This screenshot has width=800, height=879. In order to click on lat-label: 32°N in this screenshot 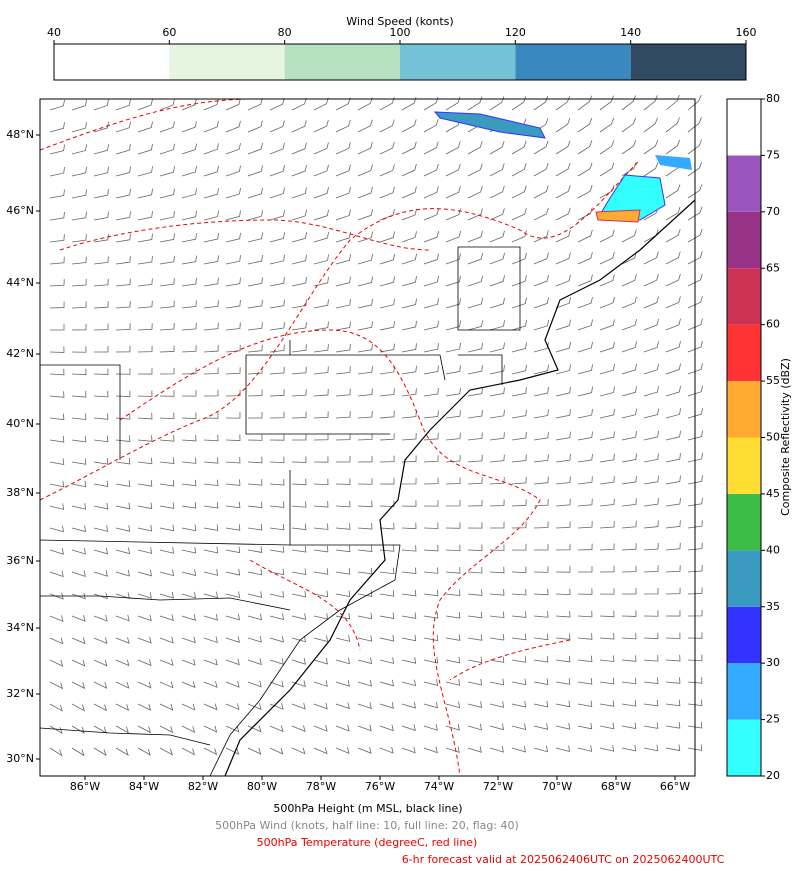, I will do `click(20, 693)`.